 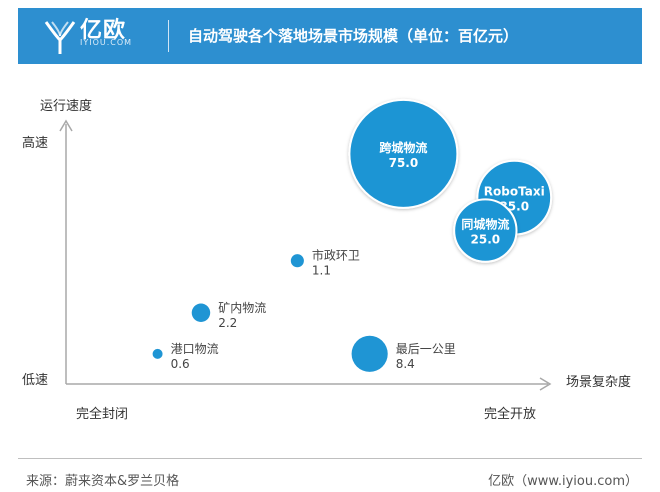 What do you see at coordinates (545, 384) in the screenshot?
I see `x-axis-arrow` at bounding box center [545, 384].